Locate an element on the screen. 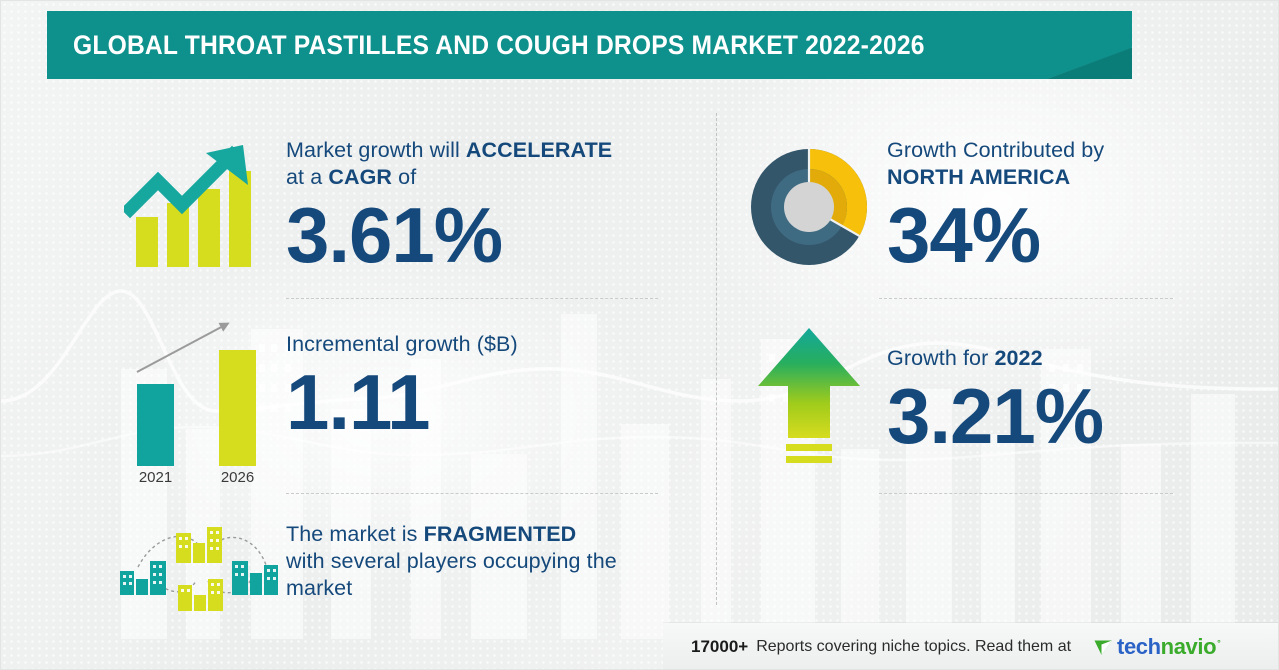 The width and height of the screenshot is (1279, 670). divider-left-upper is located at coordinates (472, 298).